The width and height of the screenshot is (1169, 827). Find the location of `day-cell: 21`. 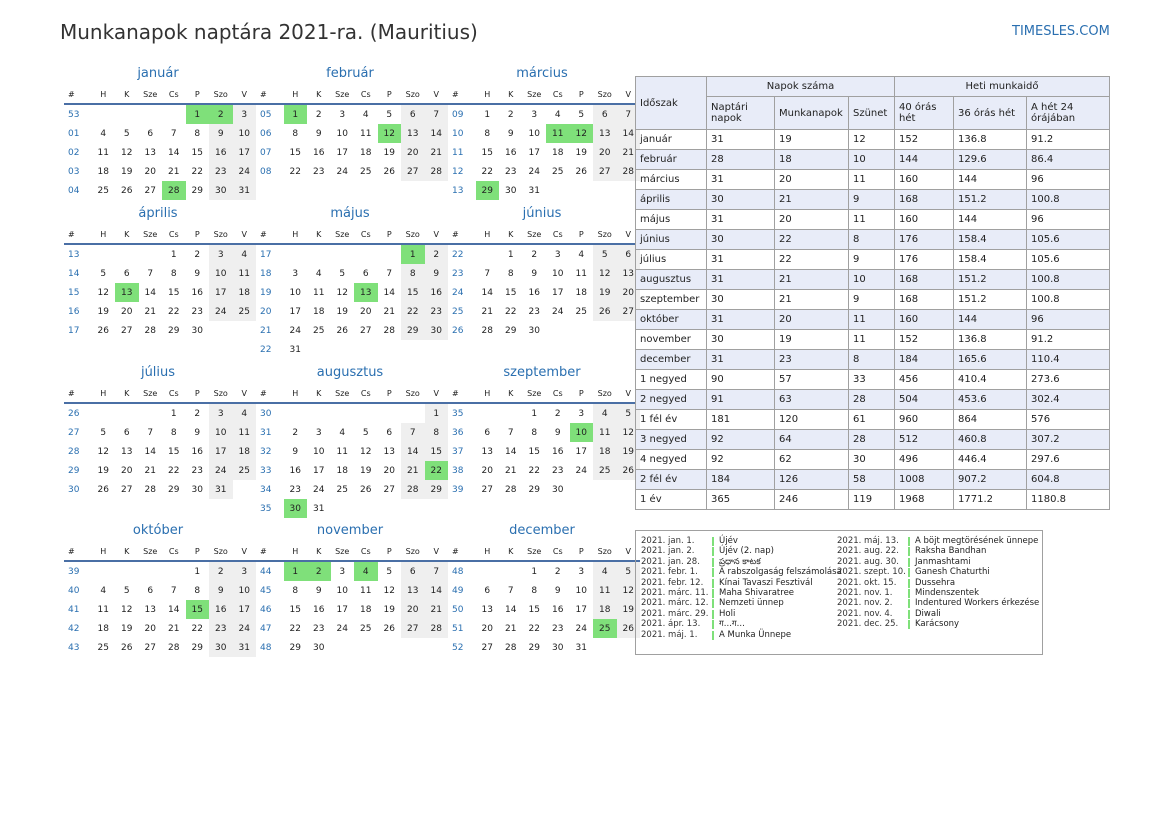

day-cell: 21 is located at coordinates (150, 470).